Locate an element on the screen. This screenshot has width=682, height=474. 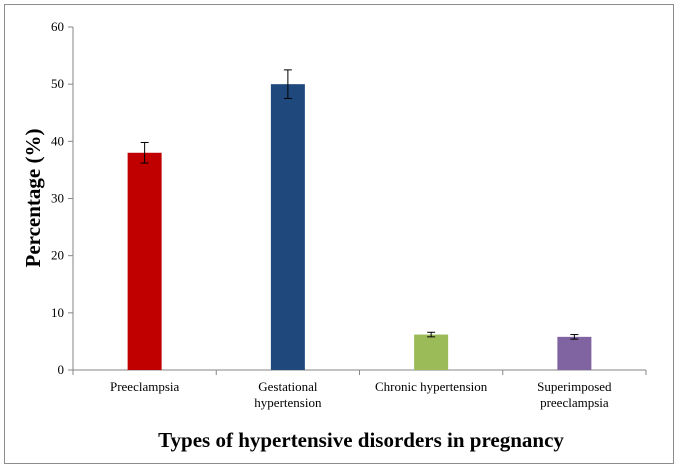
y-tick-label: 0 is located at coordinates (61, 369).